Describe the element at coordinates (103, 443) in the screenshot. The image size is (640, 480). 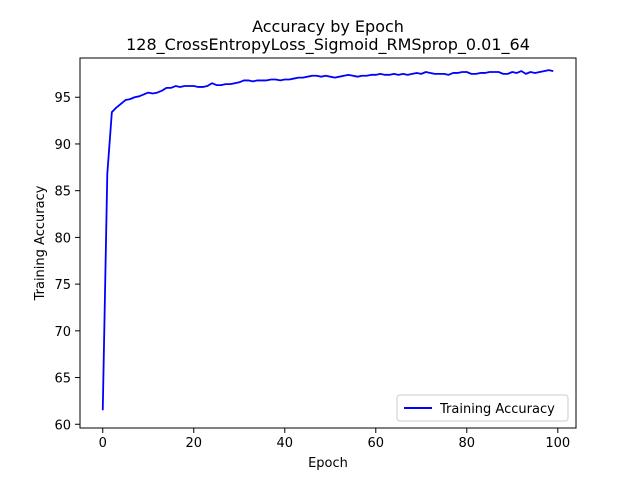
I see `x-tick-label: 0` at that location.